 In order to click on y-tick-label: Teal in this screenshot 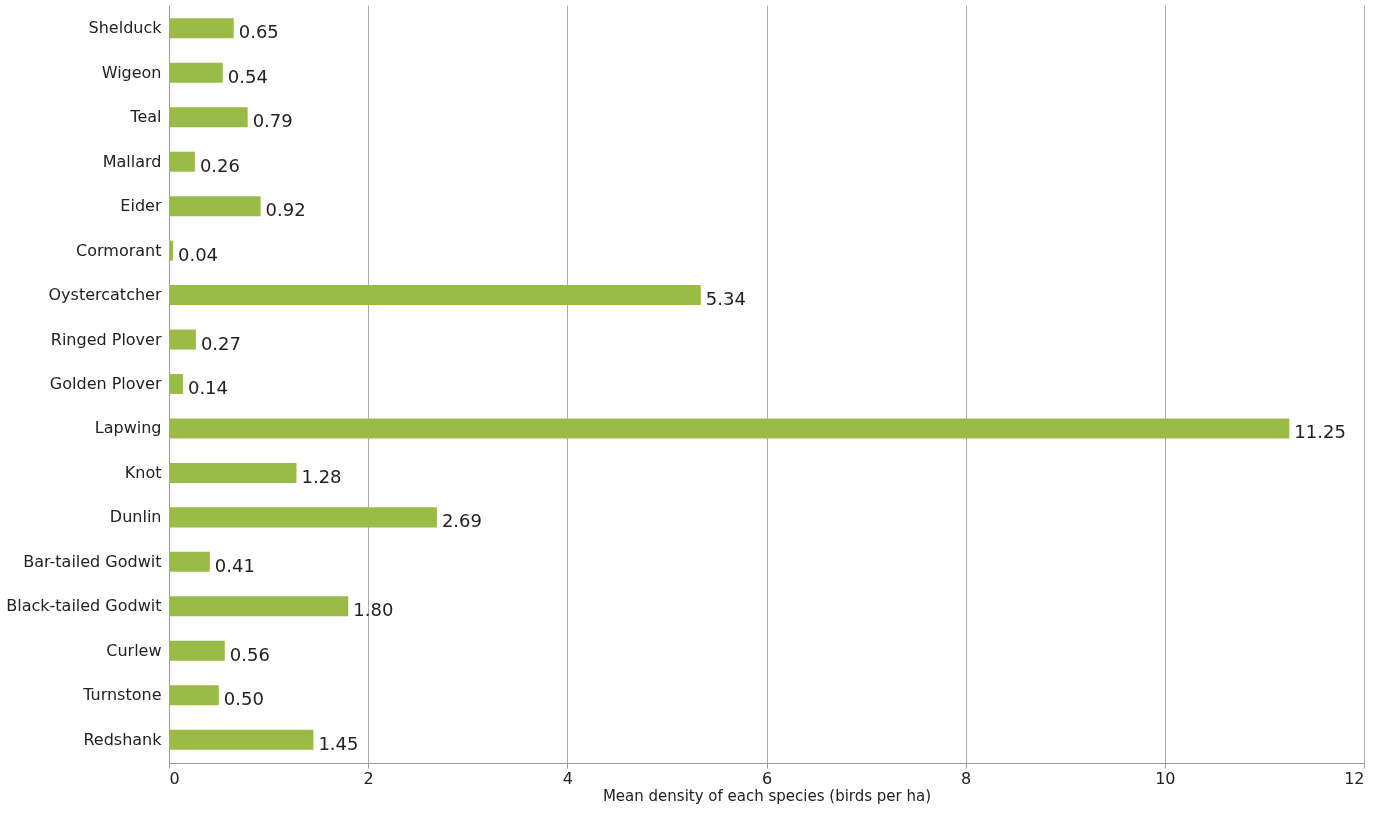, I will do `click(145, 117)`.